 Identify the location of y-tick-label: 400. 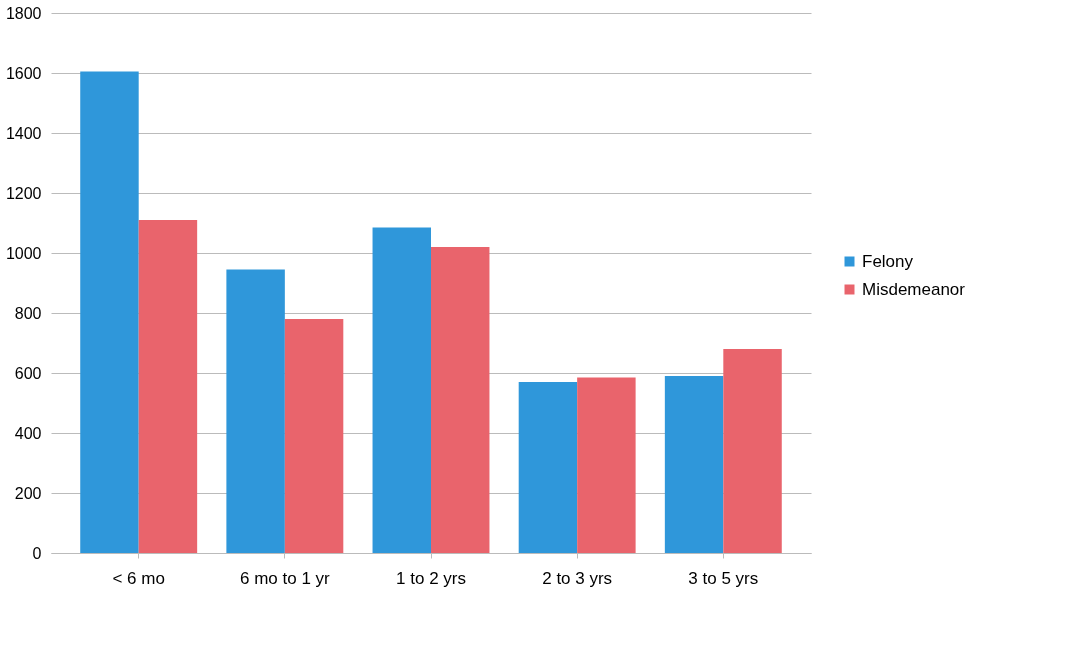
(28, 433).